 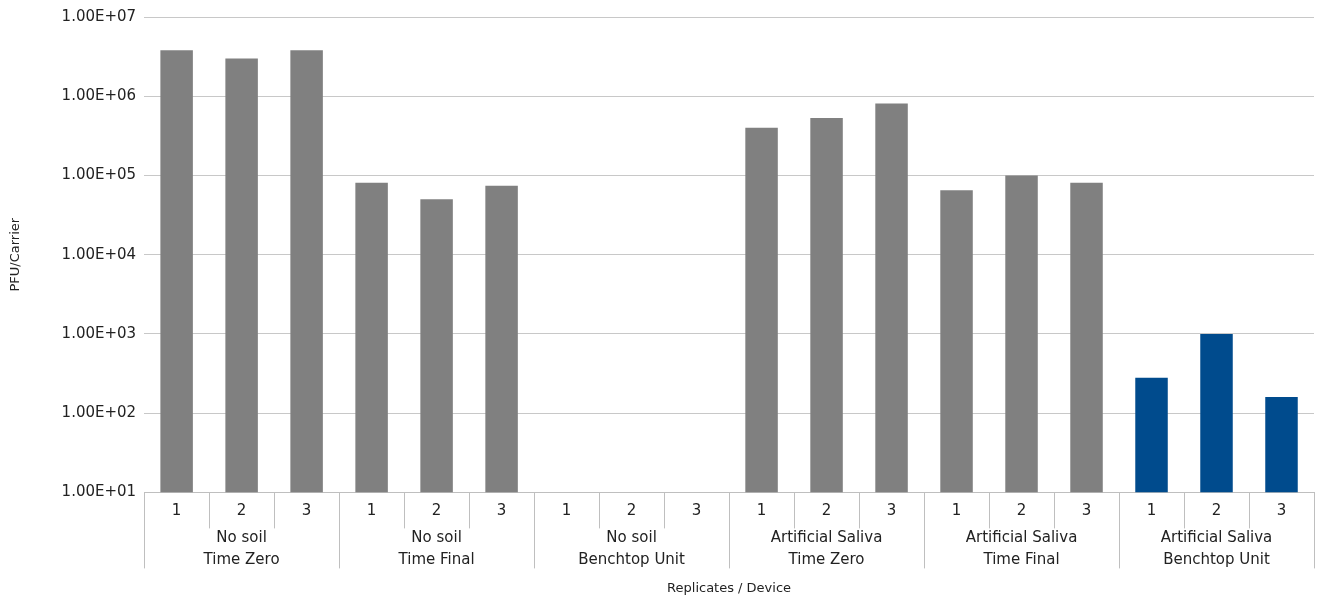 I want to click on y-tick-label: 1.00E+01, so click(x=99, y=491).